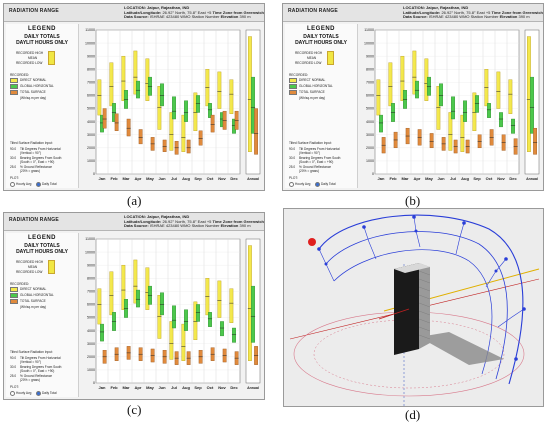 Image resolution: width=550 pixels, height=427 pixels. What do you see at coordinates (33, 301) in the screenshot?
I see `total-surface-label: TOTAL SURFACE` at bounding box center [33, 301].